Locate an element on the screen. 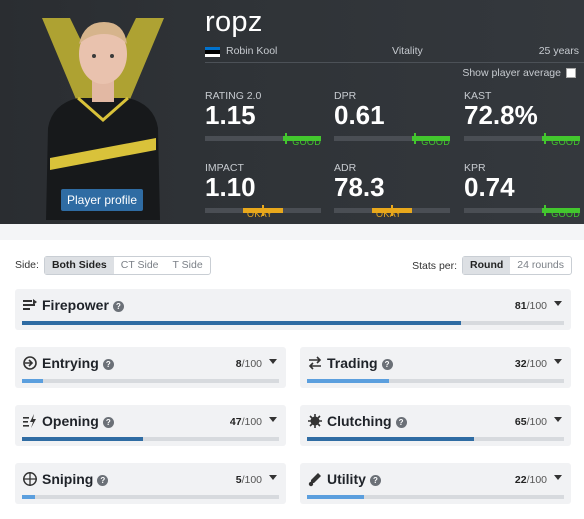  stat-label: RATING 2.0 is located at coordinates (233, 96).